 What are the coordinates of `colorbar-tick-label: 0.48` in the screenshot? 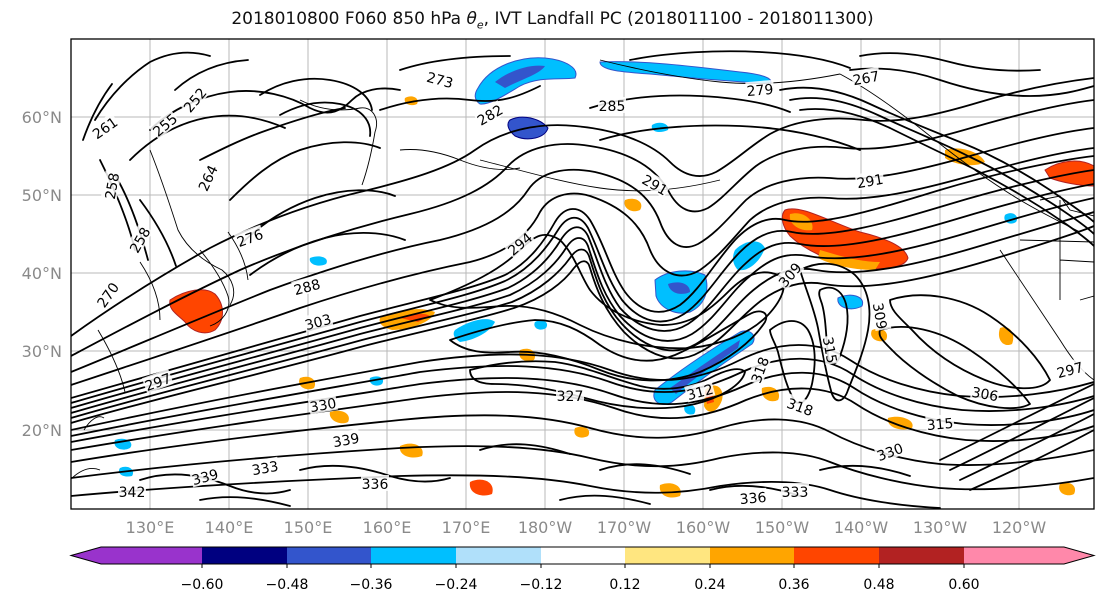 It's located at (878, 585).